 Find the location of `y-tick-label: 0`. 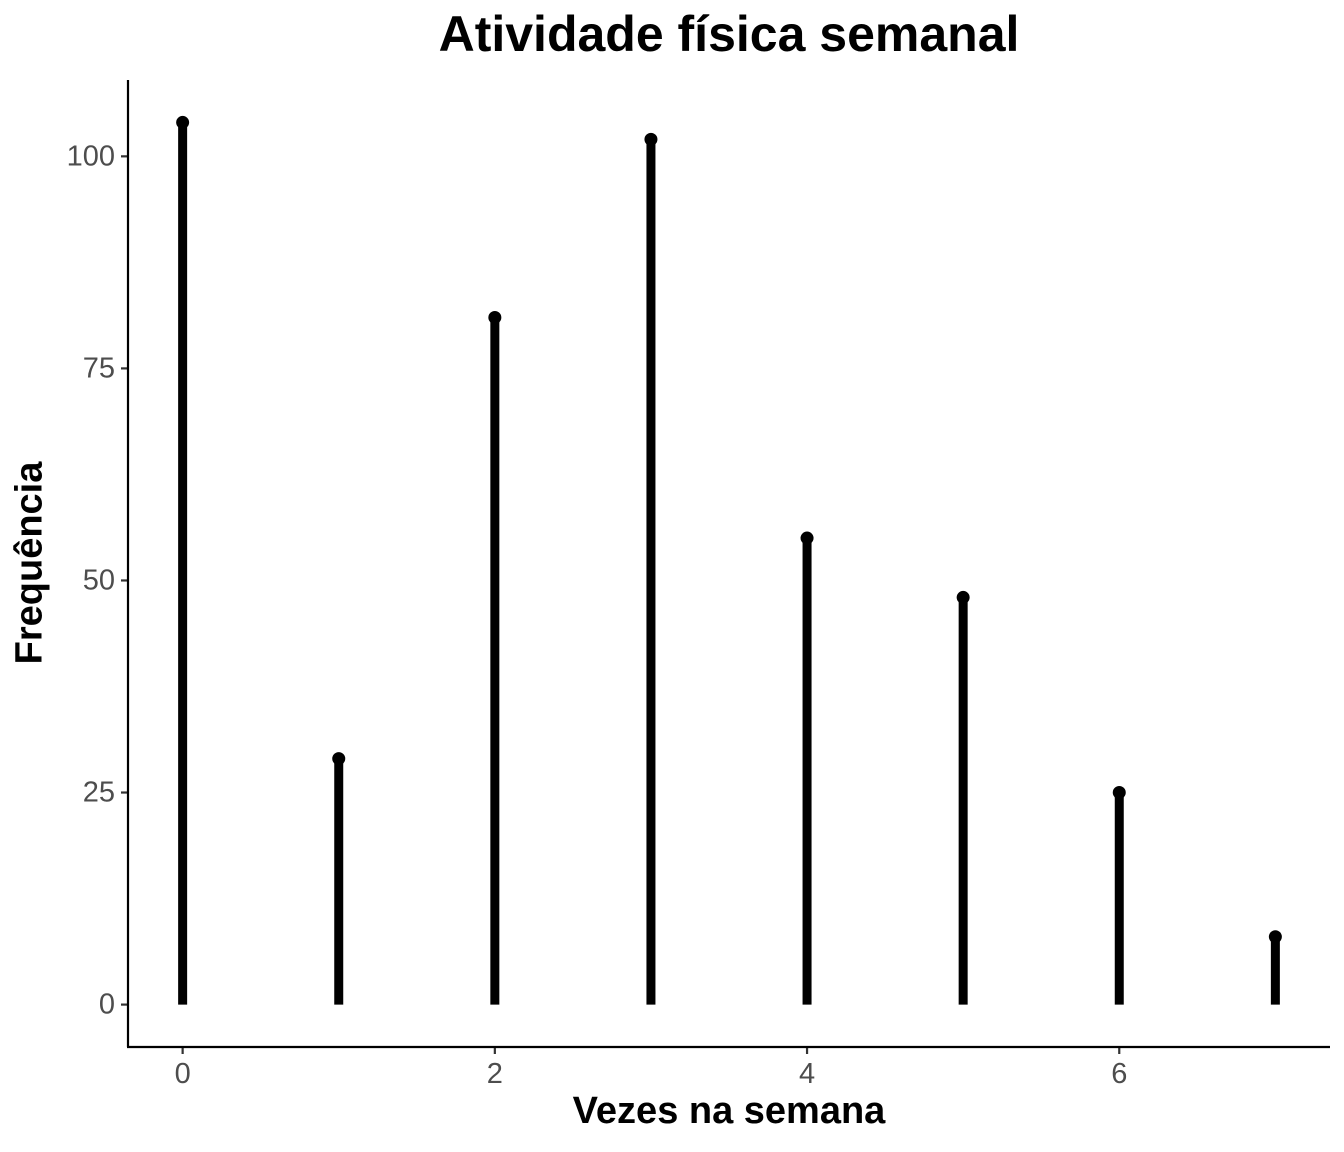

y-tick-label: 0 is located at coordinates (107, 1005).